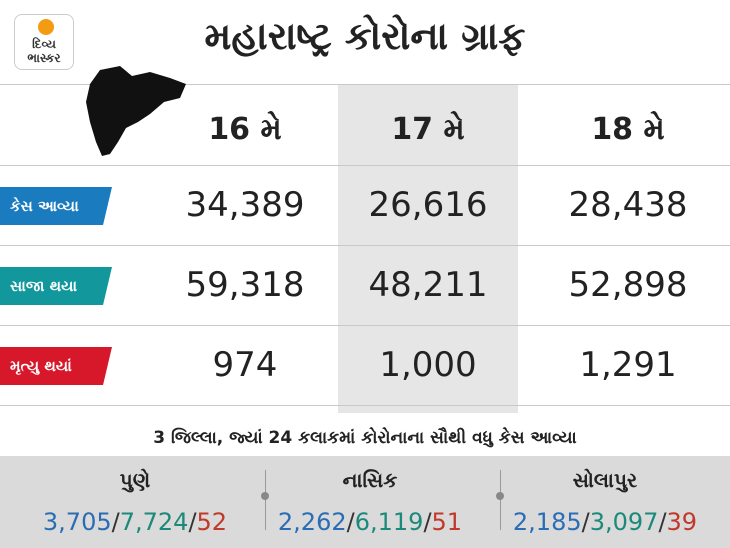 This screenshot has width=730, height=548. Describe the element at coordinates (245, 205) in the screenshot. I see `cell-value: 34,389` at that location.